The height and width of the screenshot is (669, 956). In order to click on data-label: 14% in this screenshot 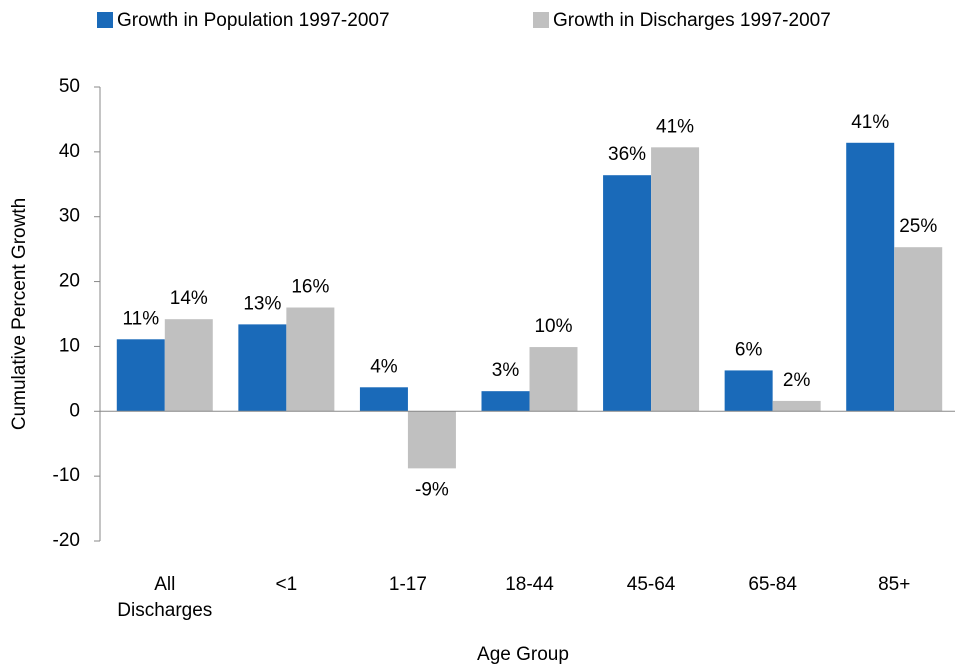, I will do `click(189, 298)`.